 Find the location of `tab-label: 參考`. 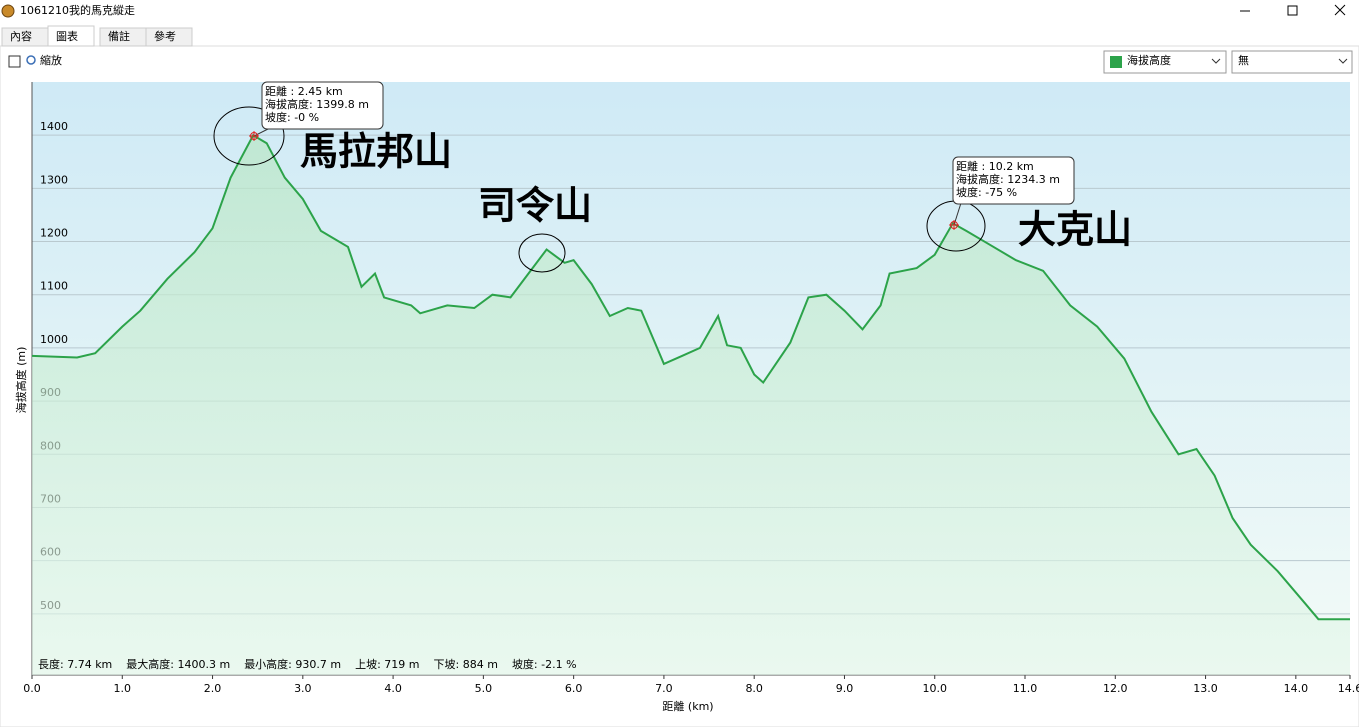

tab-label: 參考 is located at coordinates (165, 36).